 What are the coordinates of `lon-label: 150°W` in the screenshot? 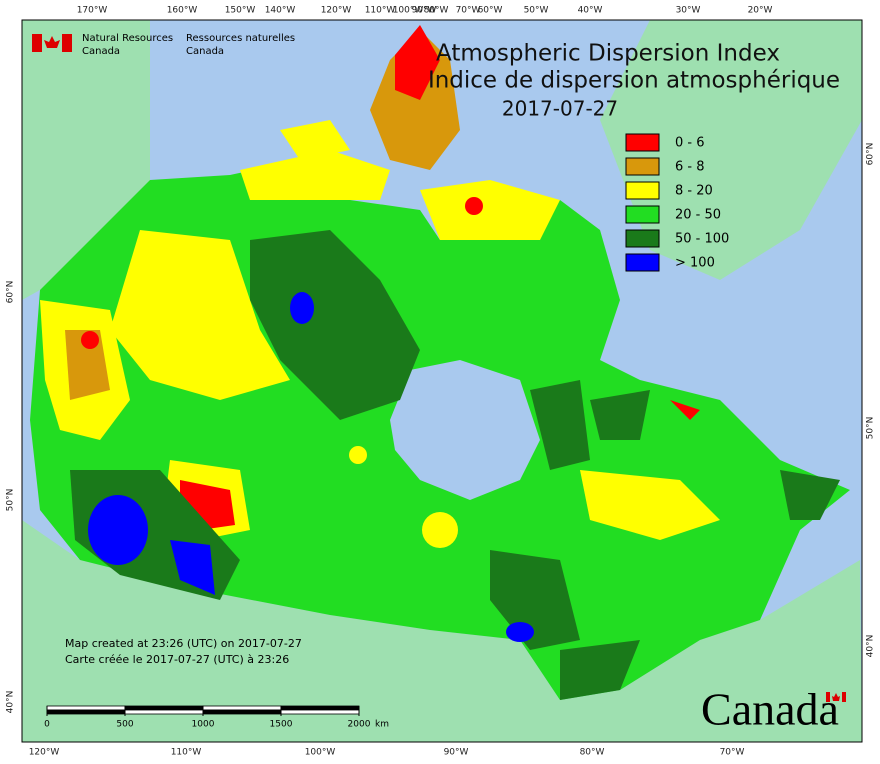 It's located at (240, 11).